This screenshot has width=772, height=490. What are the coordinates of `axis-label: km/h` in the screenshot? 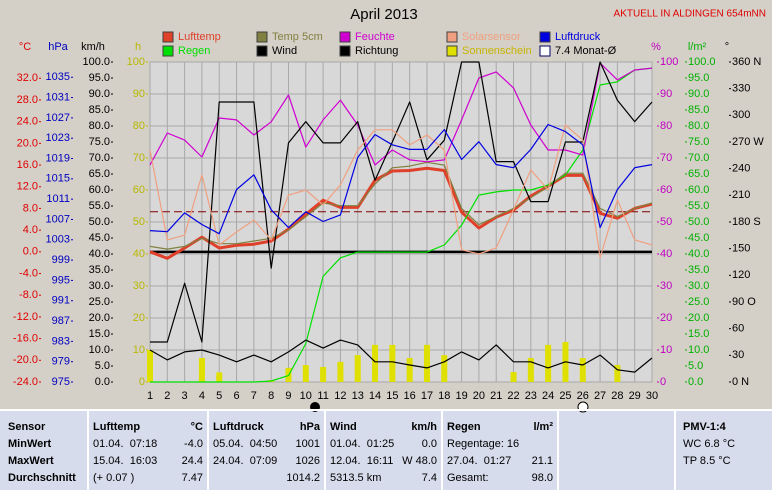 It's located at (93, 47).